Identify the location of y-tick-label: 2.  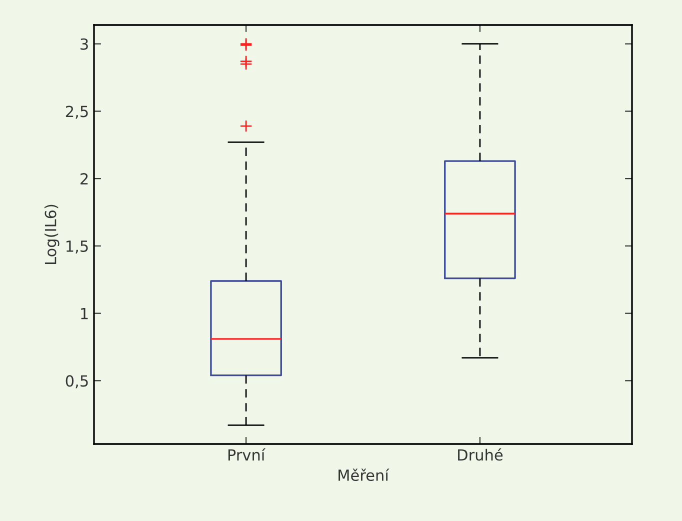
(84, 178).